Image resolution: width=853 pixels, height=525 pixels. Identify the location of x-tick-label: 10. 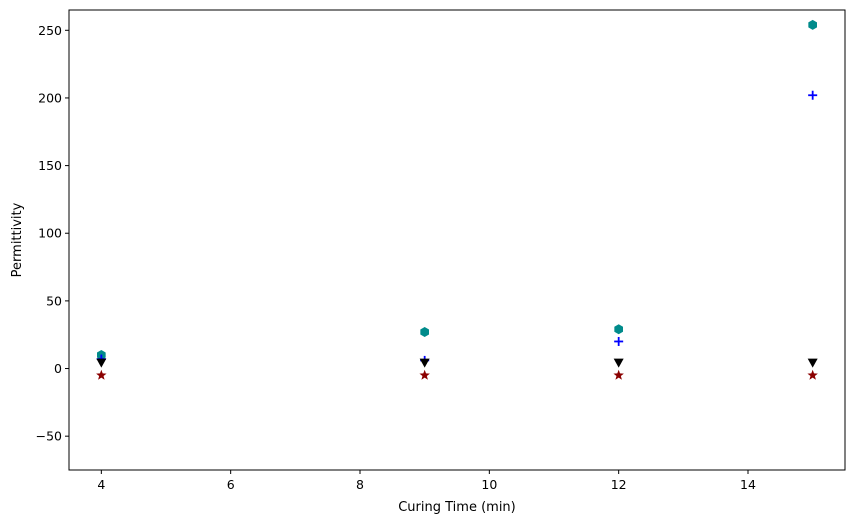
(489, 484).